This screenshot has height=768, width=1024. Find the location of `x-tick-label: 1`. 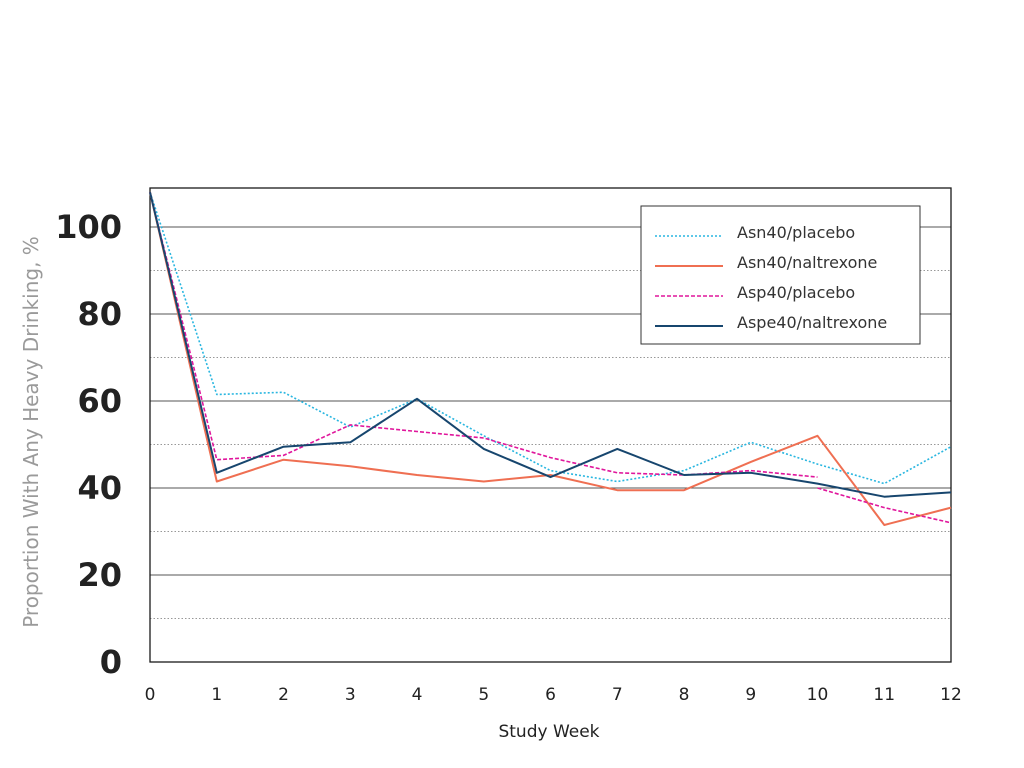

x-tick-label: 1 is located at coordinates (216, 695).